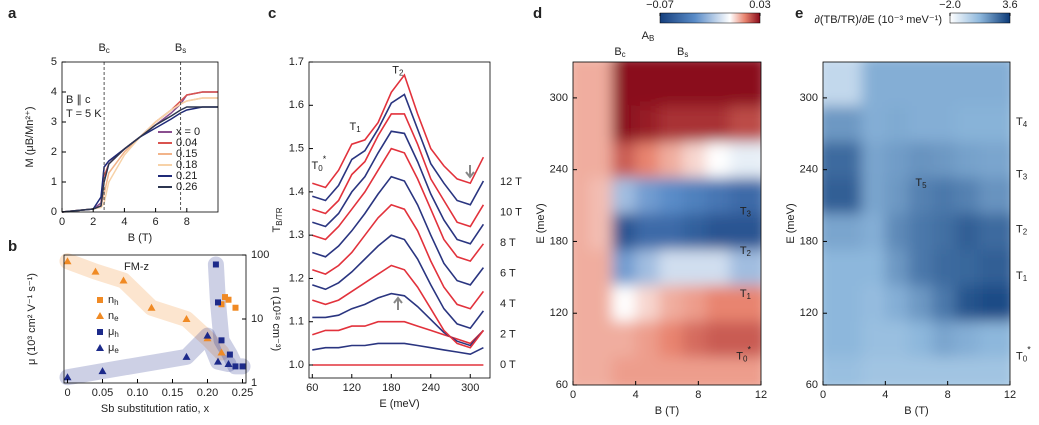 Image resolution: width=1039 pixels, height=425 pixels. Describe the element at coordinates (398, 71) in the screenshot. I see `annotation: T2` at that location.